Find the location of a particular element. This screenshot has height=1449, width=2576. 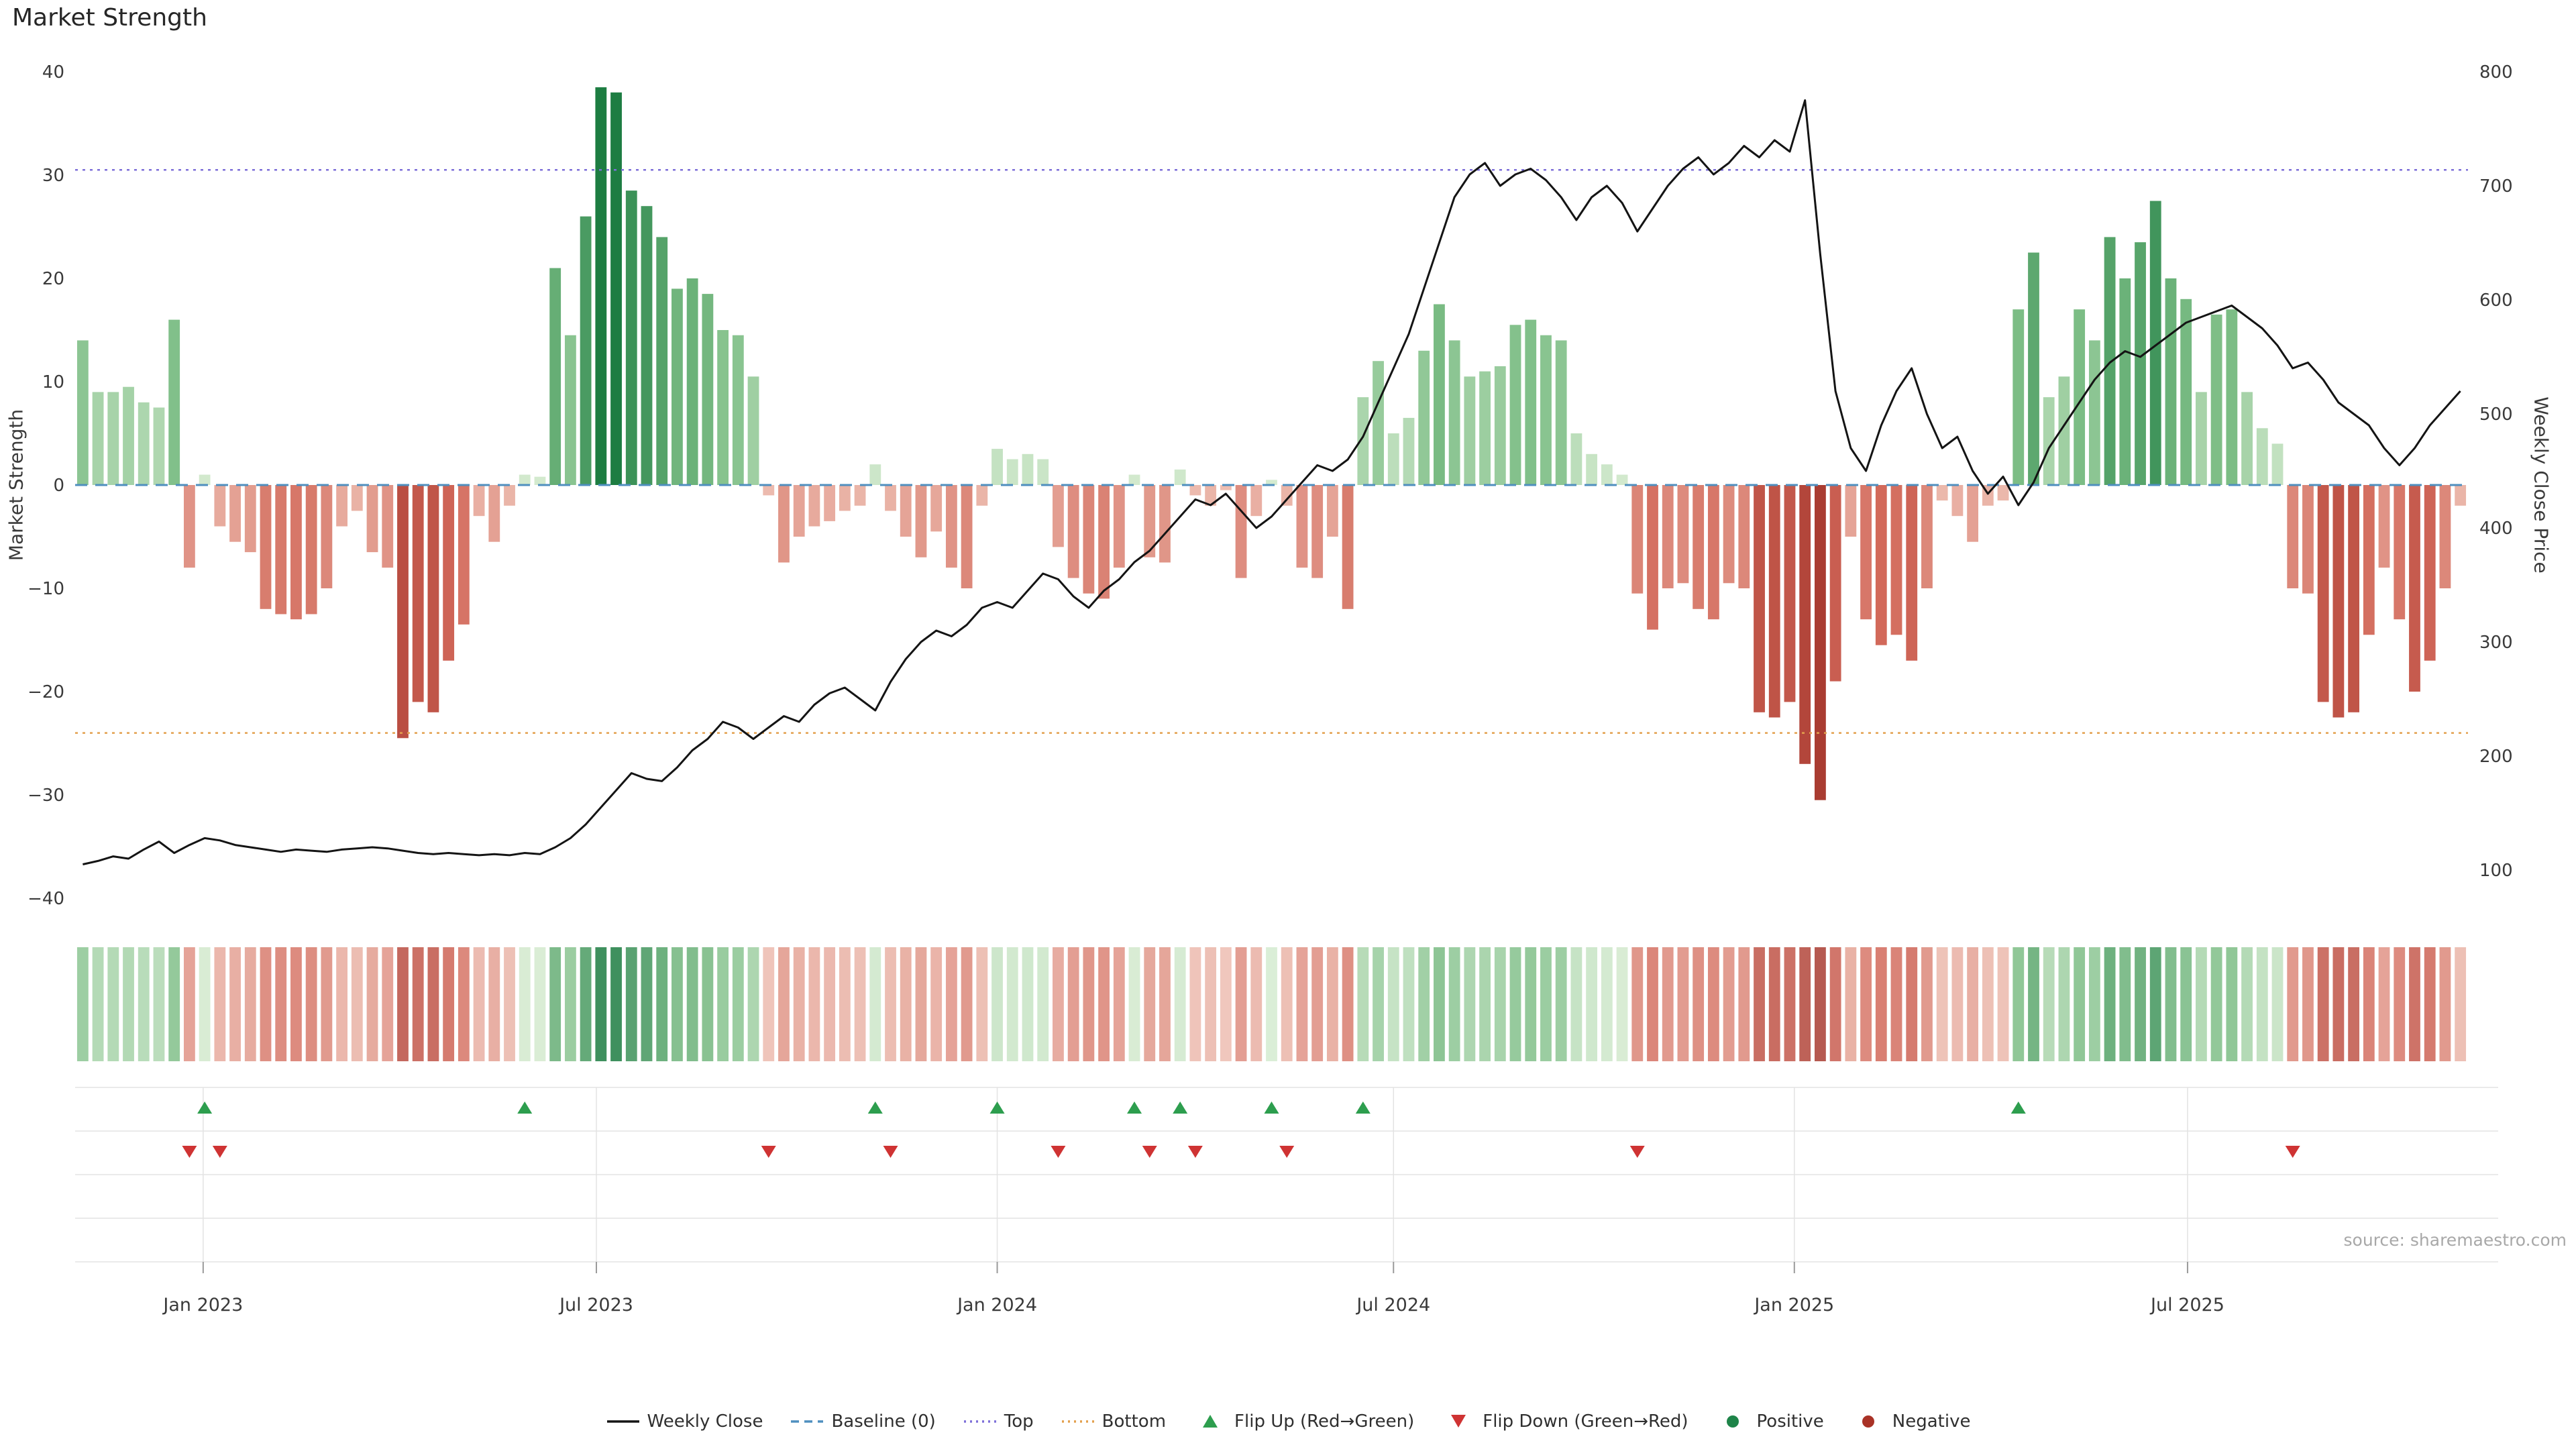

legend-item: Bottom is located at coordinates (1113, 1421).